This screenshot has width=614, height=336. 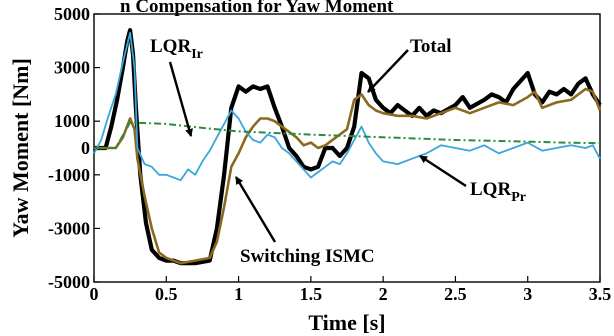 What do you see at coordinates (307, 256) in the screenshot?
I see `annotation-switching-ismc: Switching ISMC` at bounding box center [307, 256].